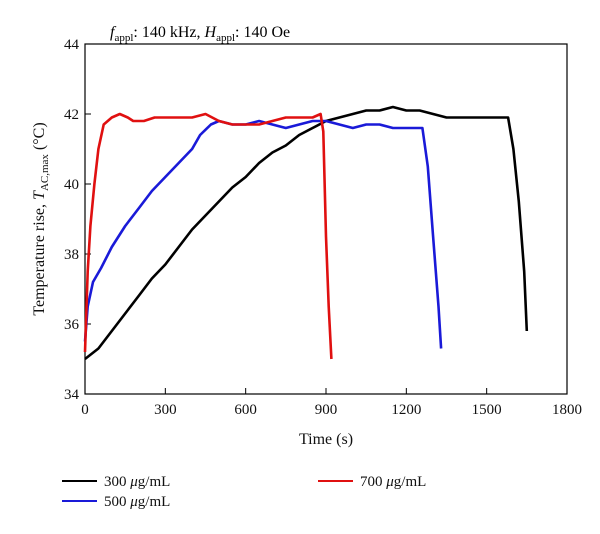  I want to click on annotation-f-symbol: f, so click(113, 32).